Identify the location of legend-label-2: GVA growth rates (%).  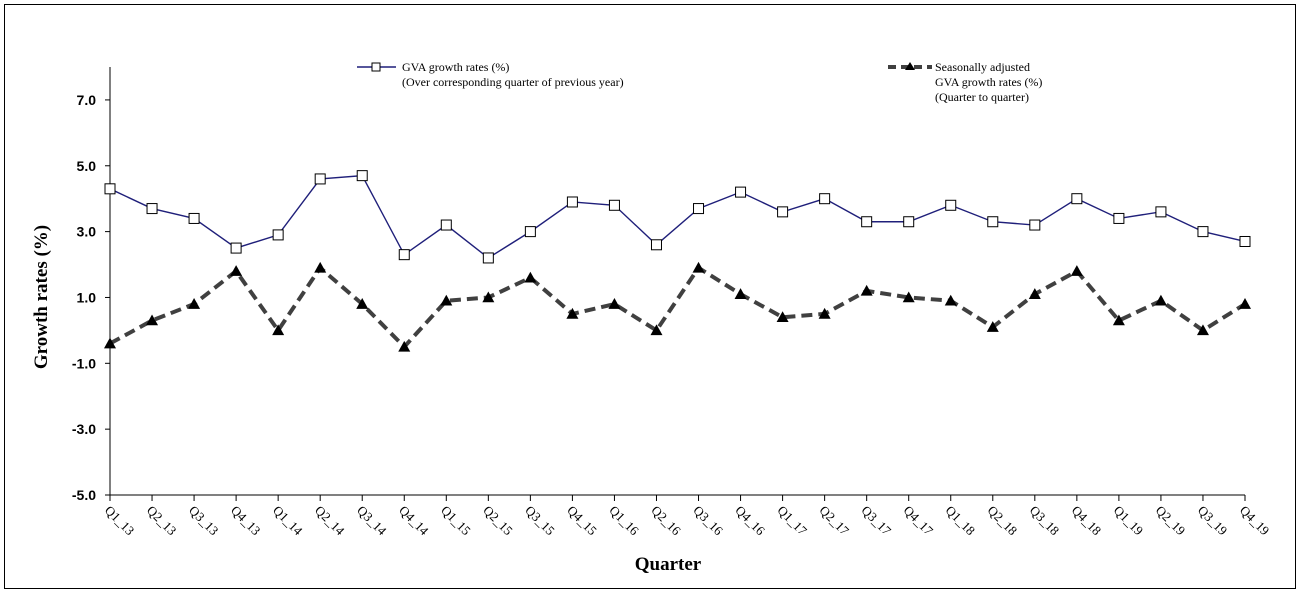
(988, 82).